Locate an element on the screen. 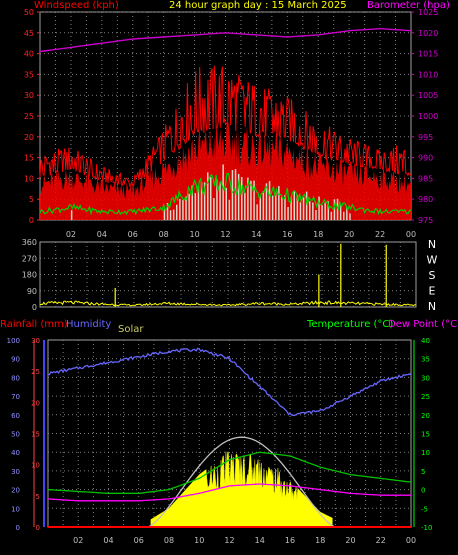 The height and width of the screenshot is (555, 458). direction-tick-label: 270 is located at coordinates (29, 258).